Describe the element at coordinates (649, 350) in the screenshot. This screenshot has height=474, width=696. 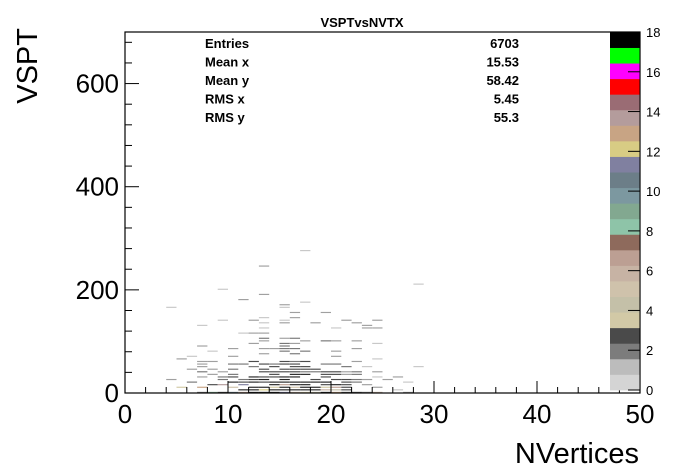
I see `z-tick-label: 2` at that location.